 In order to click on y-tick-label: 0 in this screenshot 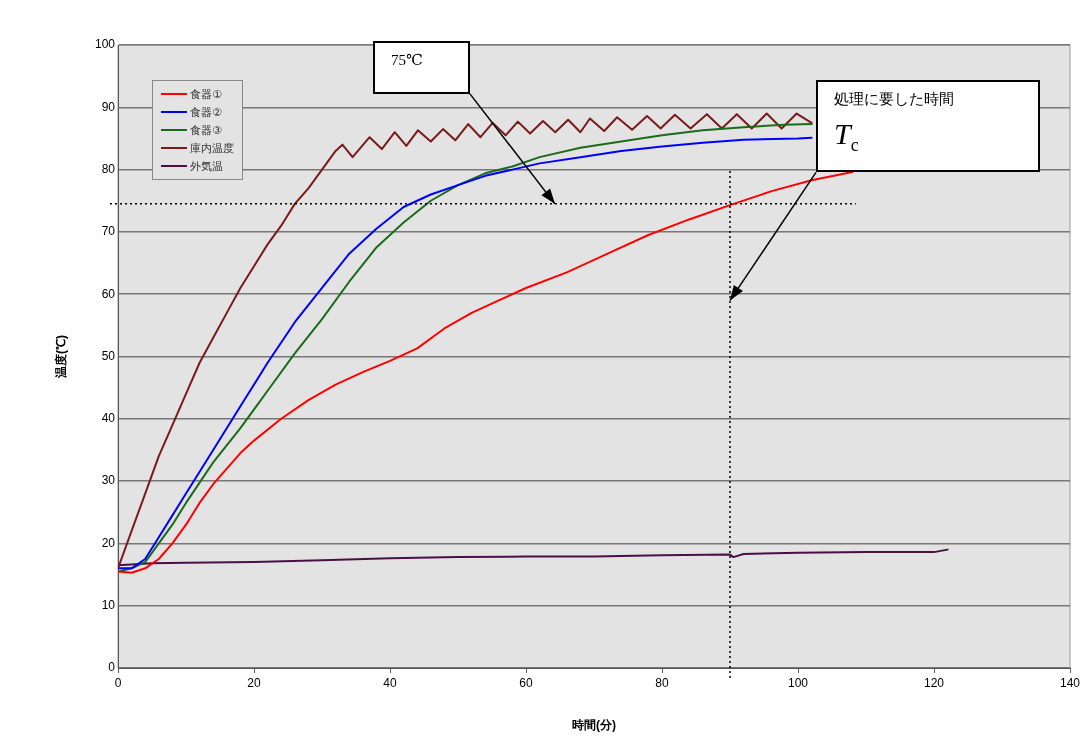, I will do `click(112, 667)`.